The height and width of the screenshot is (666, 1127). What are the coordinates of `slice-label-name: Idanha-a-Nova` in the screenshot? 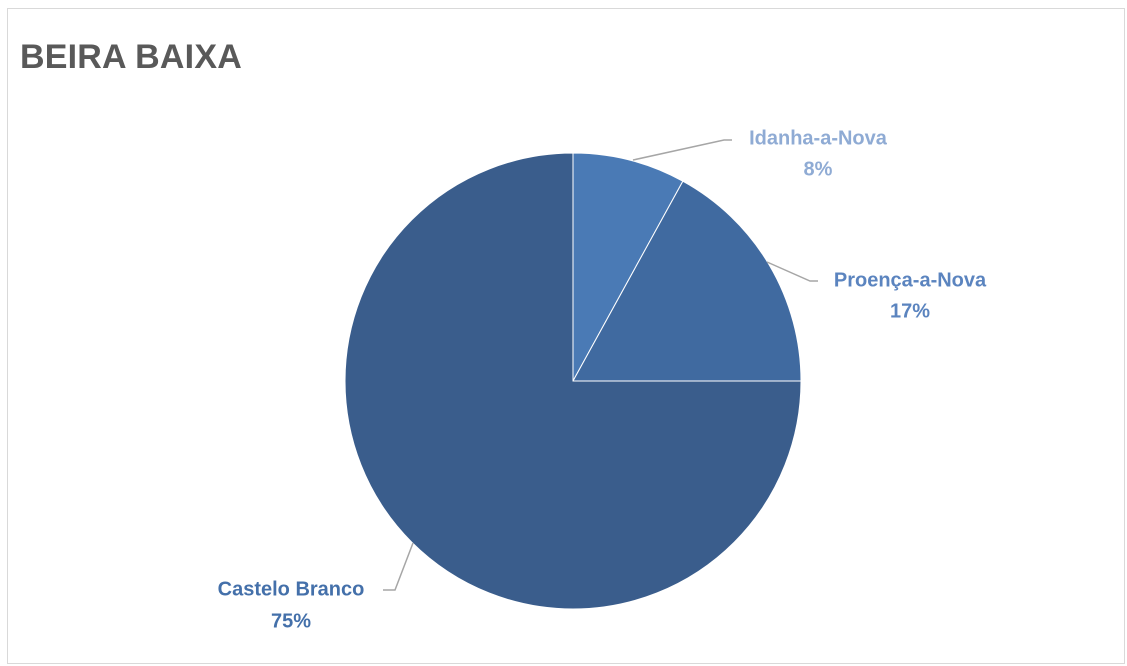 It's located at (818, 138).